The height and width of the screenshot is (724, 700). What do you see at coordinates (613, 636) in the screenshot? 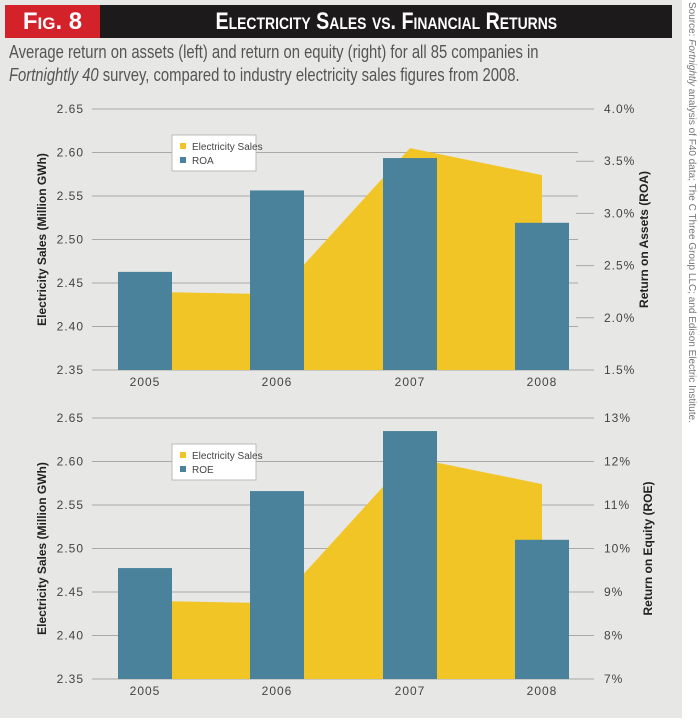
I see `y2-tick-label: 8%` at bounding box center [613, 636].